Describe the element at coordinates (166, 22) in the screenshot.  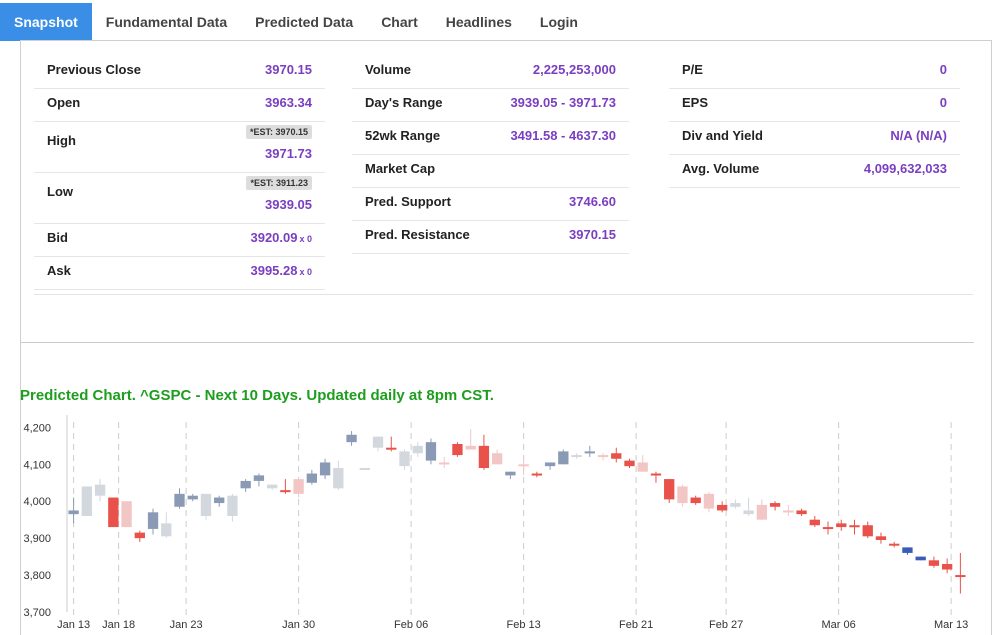
I see `tab-fundamental-data: Fundamental Data` at that location.